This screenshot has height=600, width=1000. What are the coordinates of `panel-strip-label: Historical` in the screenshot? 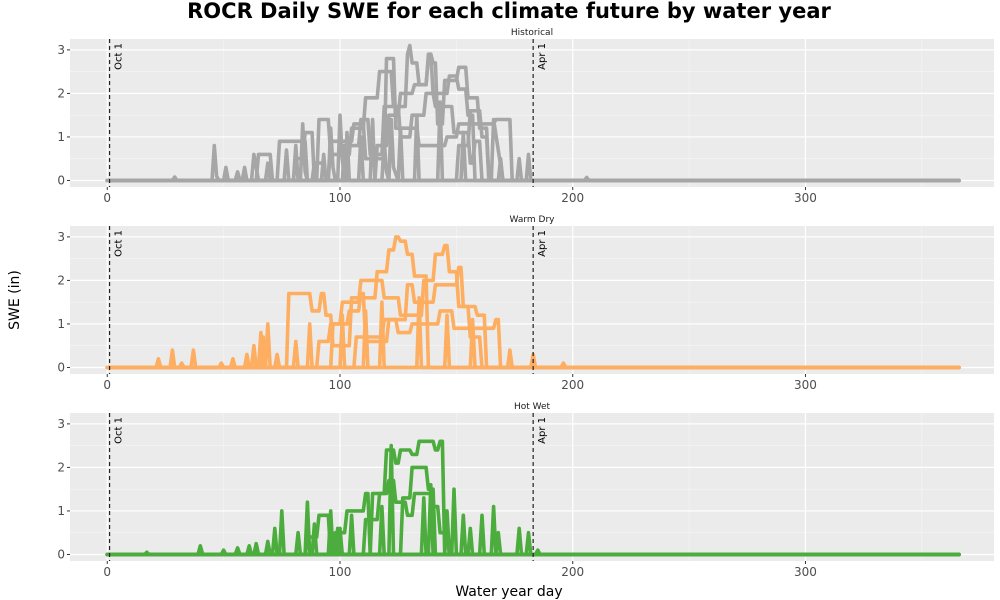 It's located at (532, 33).